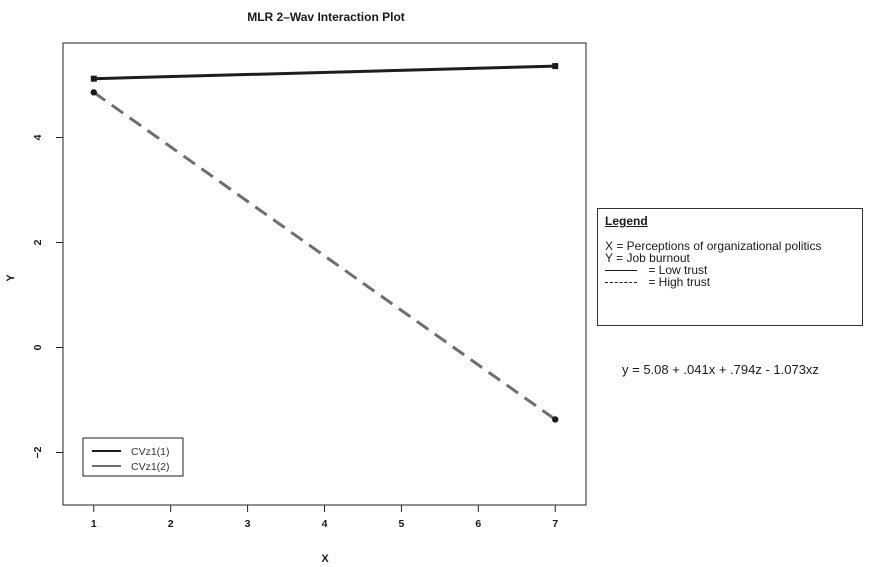  I want to click on side-legend-low-row: = Low trust, so click(730, 270).